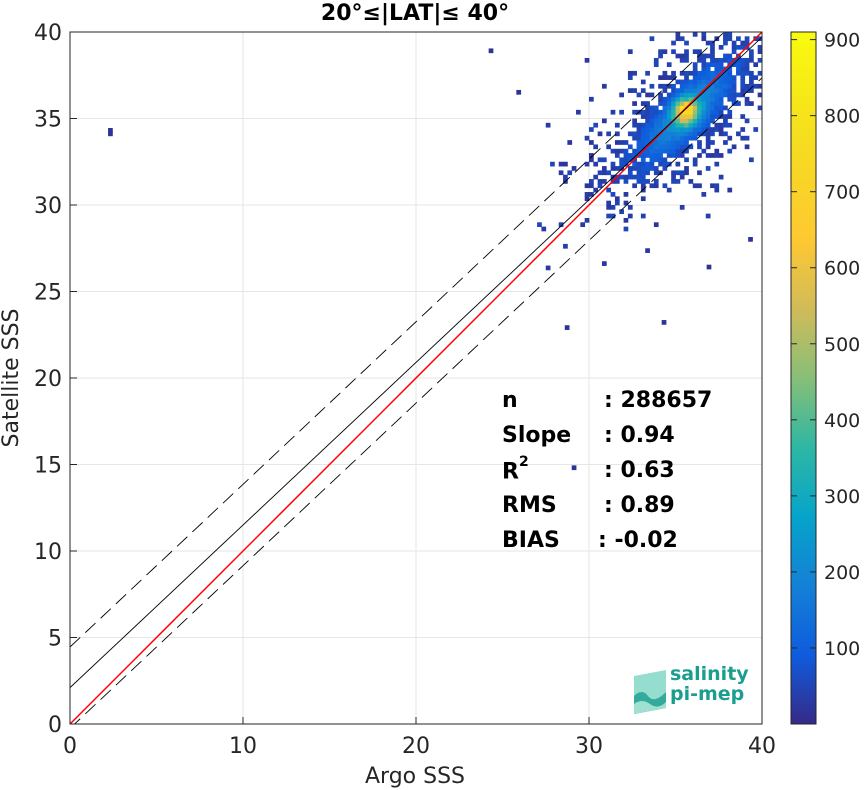 The height and width of the screenshot is (790, 865). I want to click on logo-line-2: pi-mep, so click(707, 694).